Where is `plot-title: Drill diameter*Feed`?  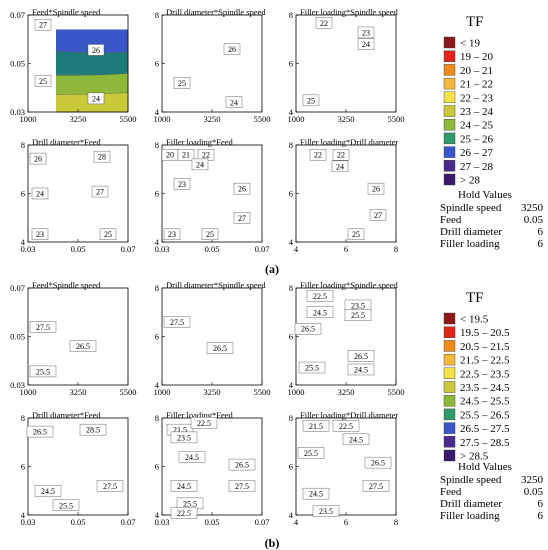 plot-title: Drill diameter*Feed is located at coordinates (66, 415).